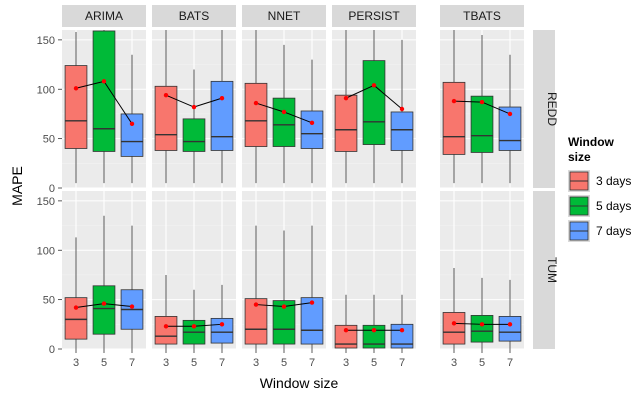 Image resolution: width=644 pixels, height=395 pixels. I want to click on facet-label-tum: TUM, so click(552, 270).